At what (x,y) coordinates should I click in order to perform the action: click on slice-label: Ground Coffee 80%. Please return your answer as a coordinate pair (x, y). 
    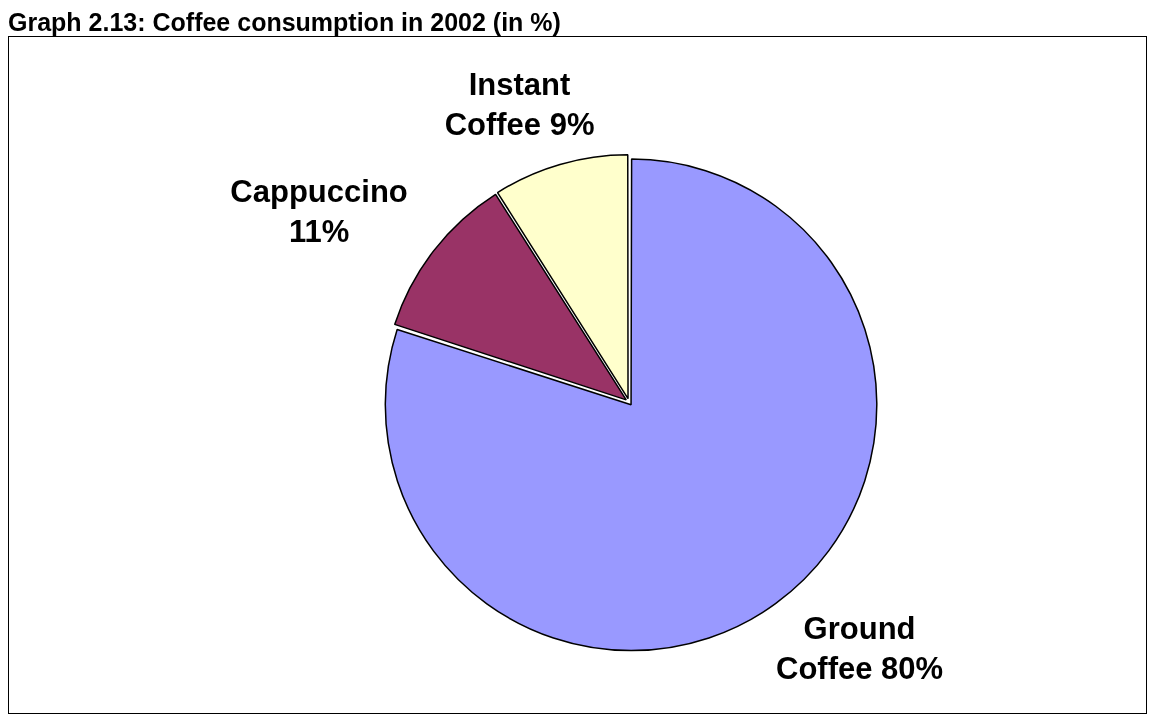
    Looking at the image, I should click on (860, 649).